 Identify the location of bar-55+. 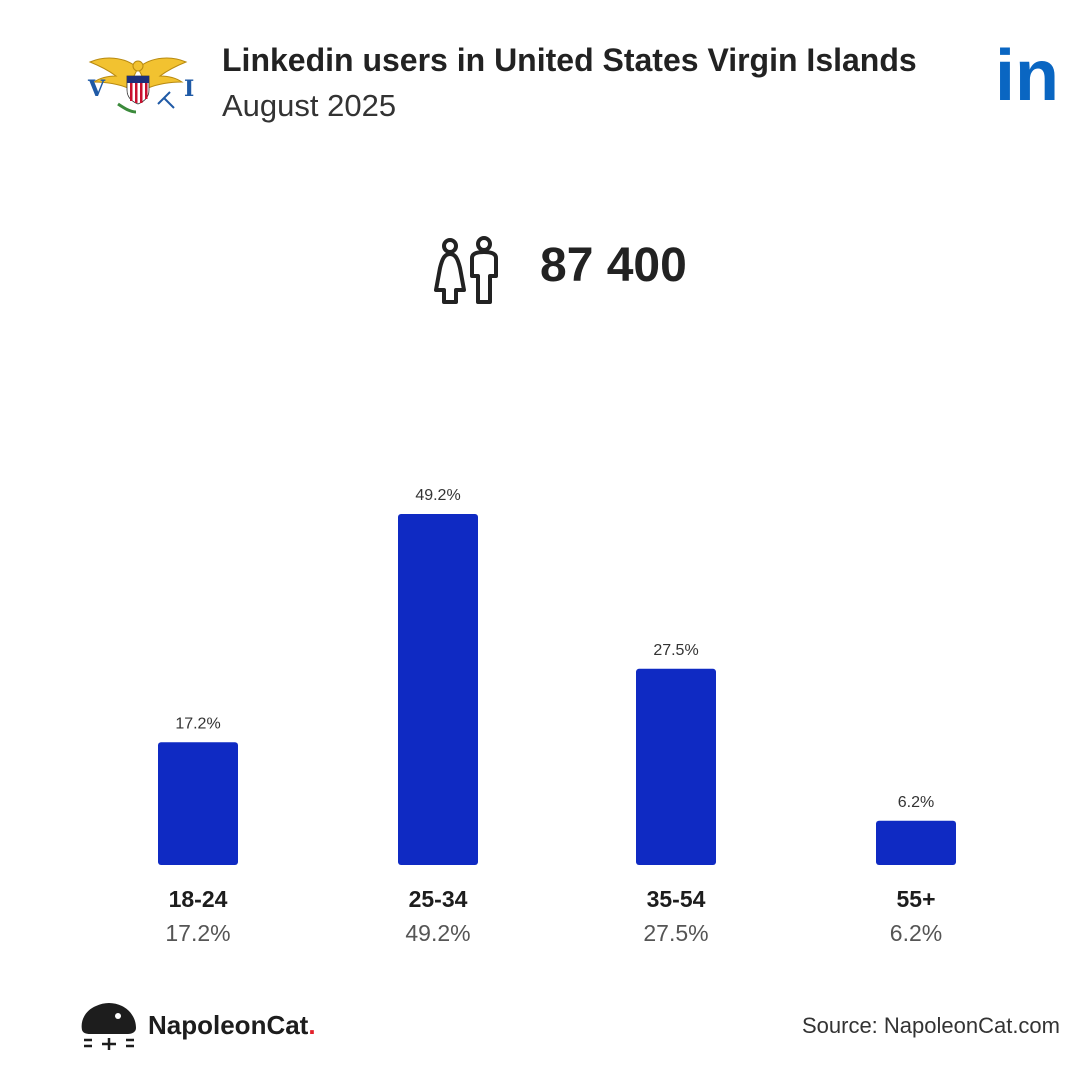
(916, 842).